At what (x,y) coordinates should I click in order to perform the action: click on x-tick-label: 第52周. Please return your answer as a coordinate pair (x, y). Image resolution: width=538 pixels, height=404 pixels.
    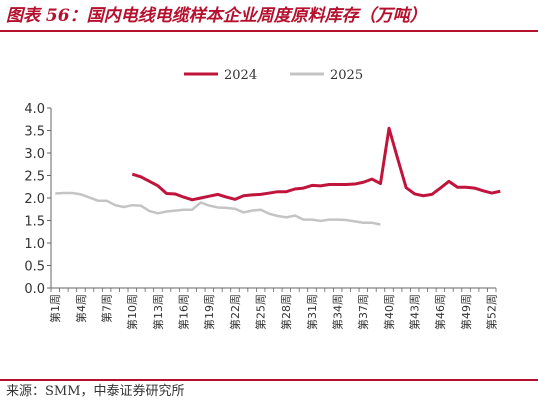
    Looking at the image, I should click on (492, 312).